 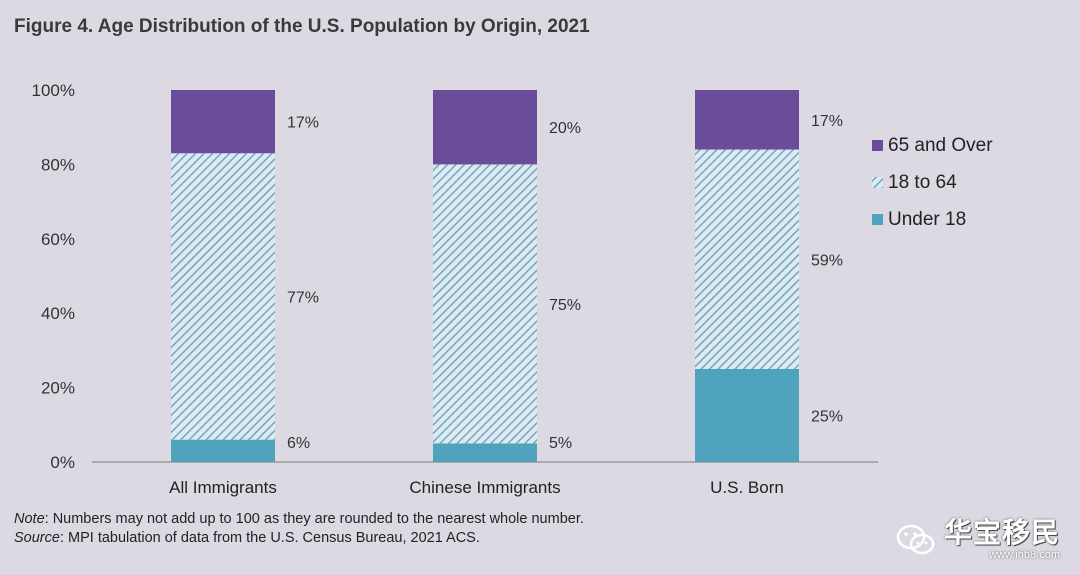 What do you see at coordinates (565, 128) in the screenshot?
I see `data-label: 20%` at bounding box center [565, 128].